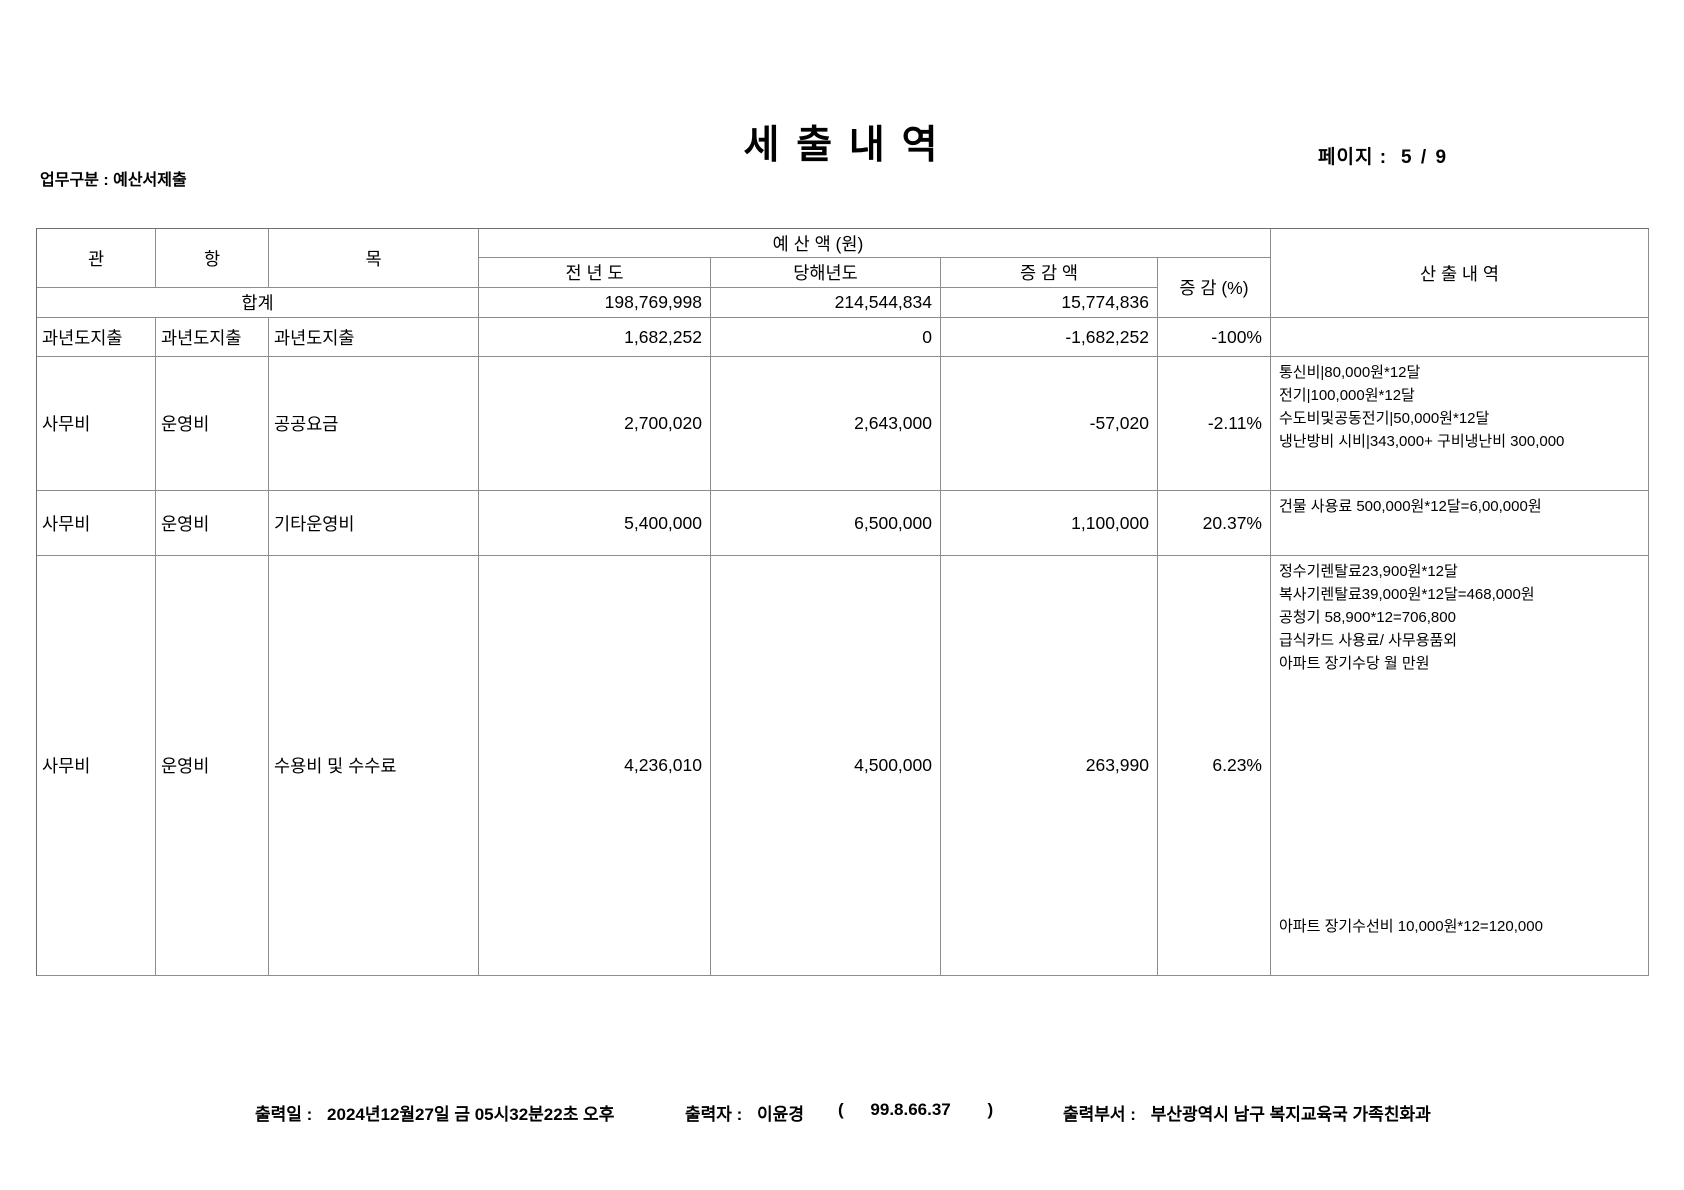 Image resolution: width=1684 pixels, height=1190 pixels. What do you see at coordinates (842, 145) in the screenshot?
I see `page-title: 세 출 내 역` at bounding box center [842, 145].